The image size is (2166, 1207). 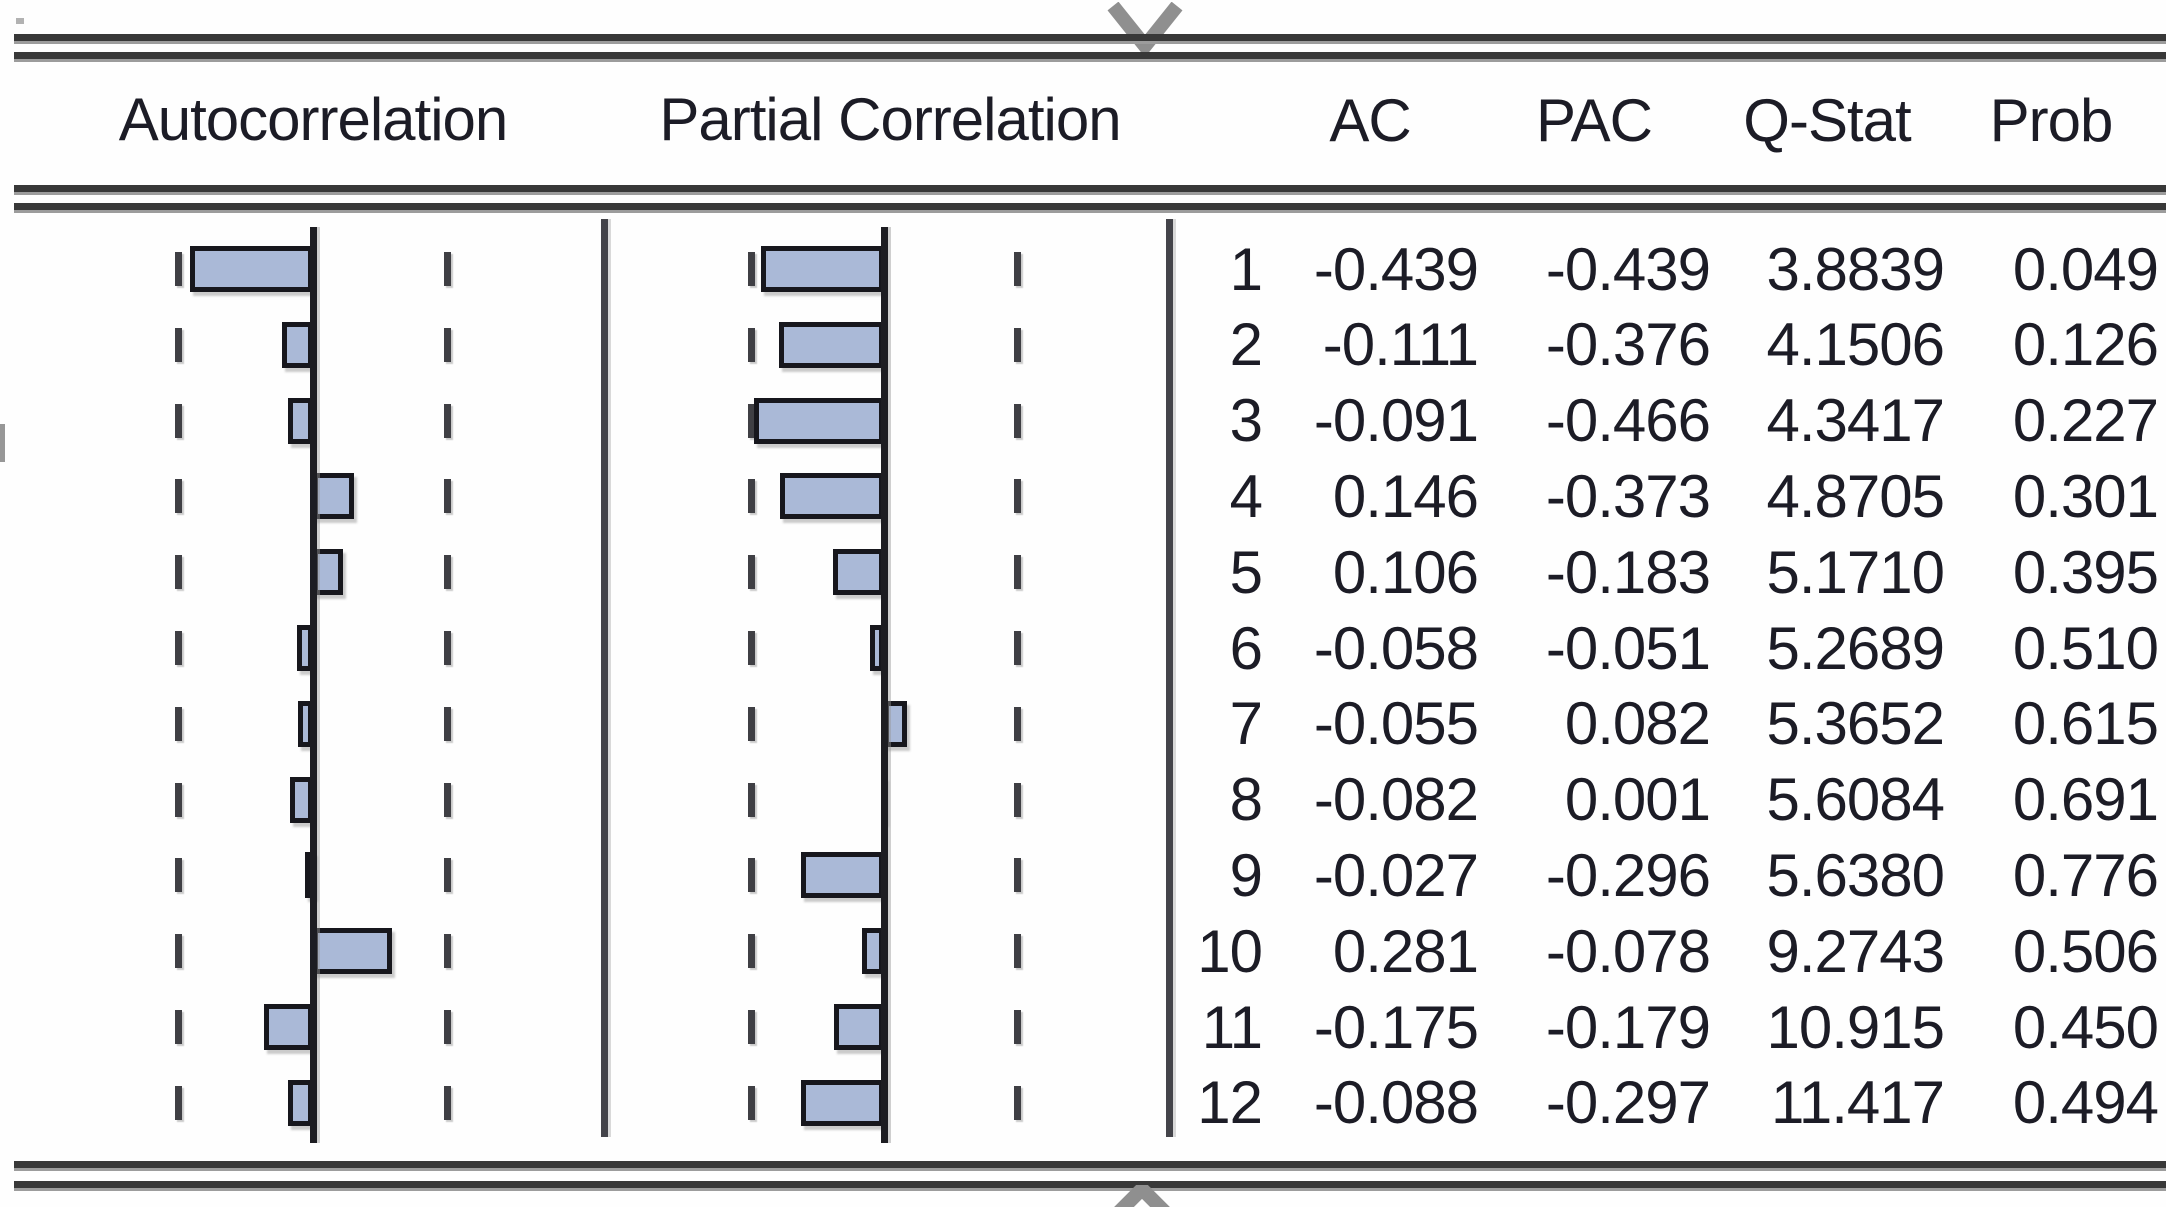 I want to click on prob-cell: 0.615, so click(x=2085, y=724).